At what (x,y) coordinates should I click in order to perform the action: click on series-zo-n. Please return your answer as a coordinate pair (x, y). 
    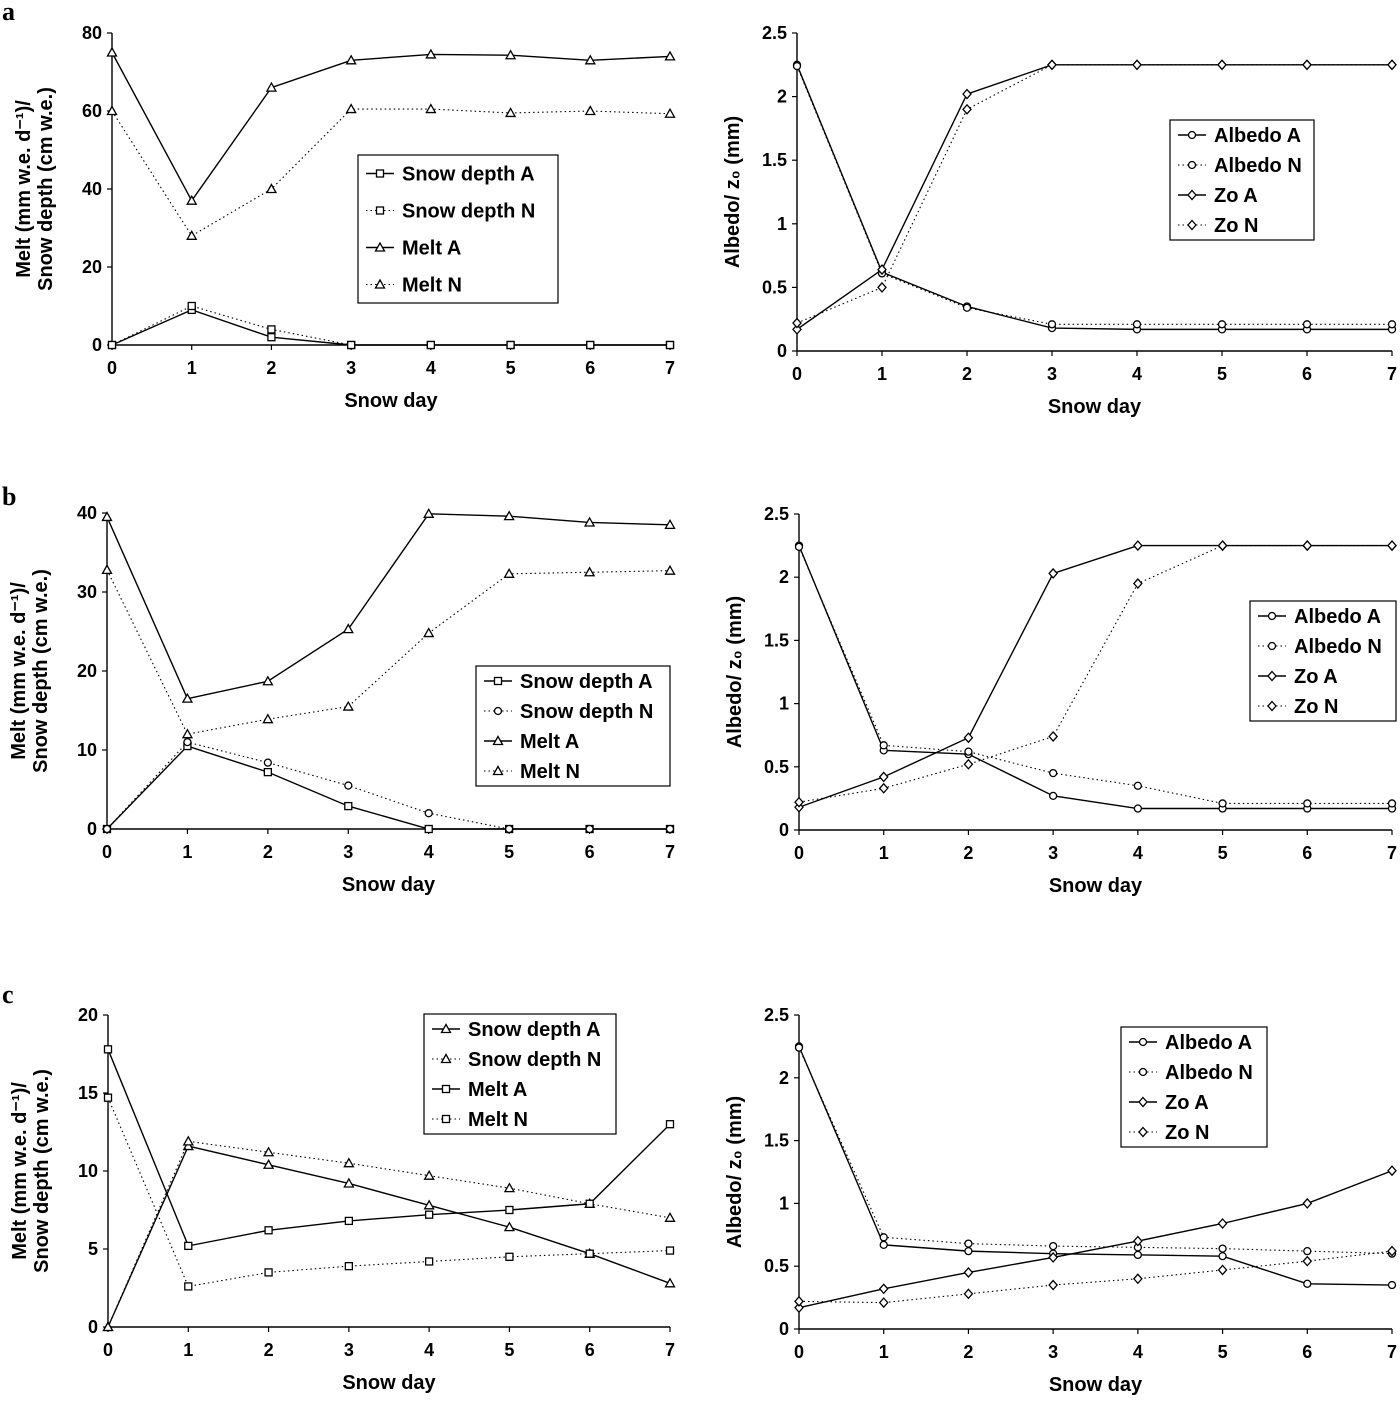
    Looking at the image, I should click on (1095, 674).